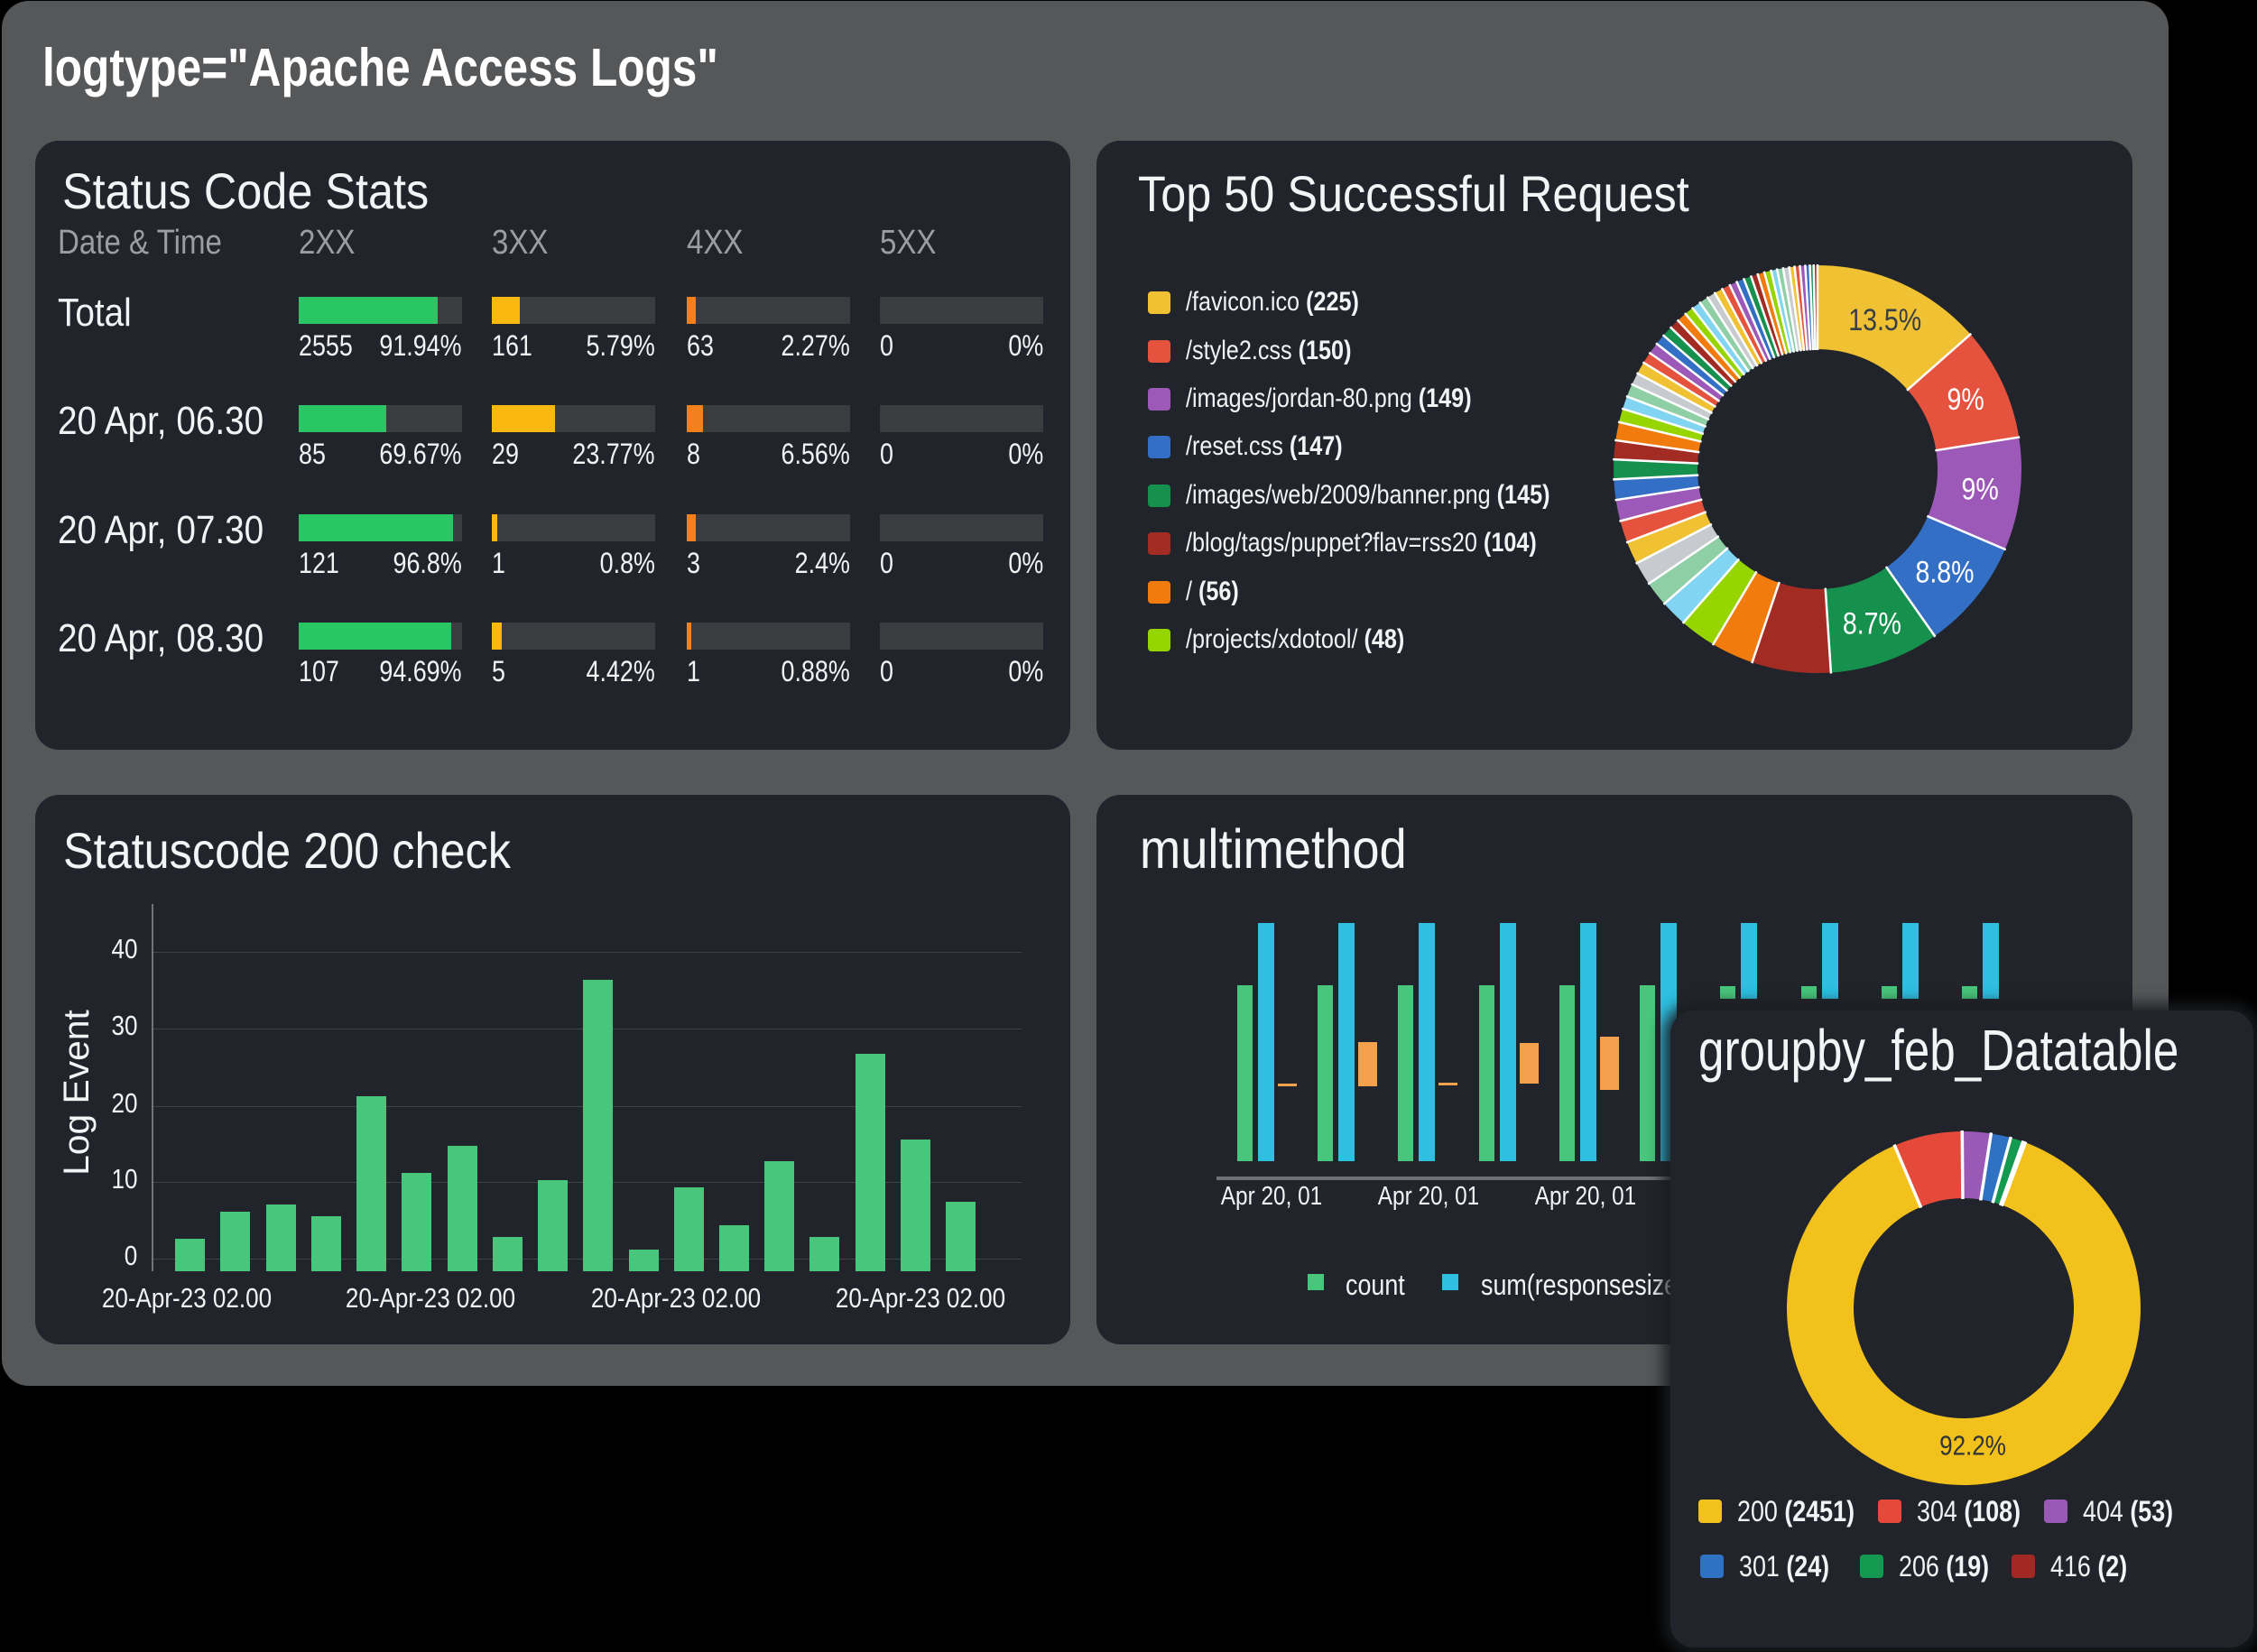 This screenshot has height=1652, width=2257. What do you see at coordinates (1872, 623) in the screenshot?
I see `svg-text: 8.7%` at bounding box center [1872, 623].